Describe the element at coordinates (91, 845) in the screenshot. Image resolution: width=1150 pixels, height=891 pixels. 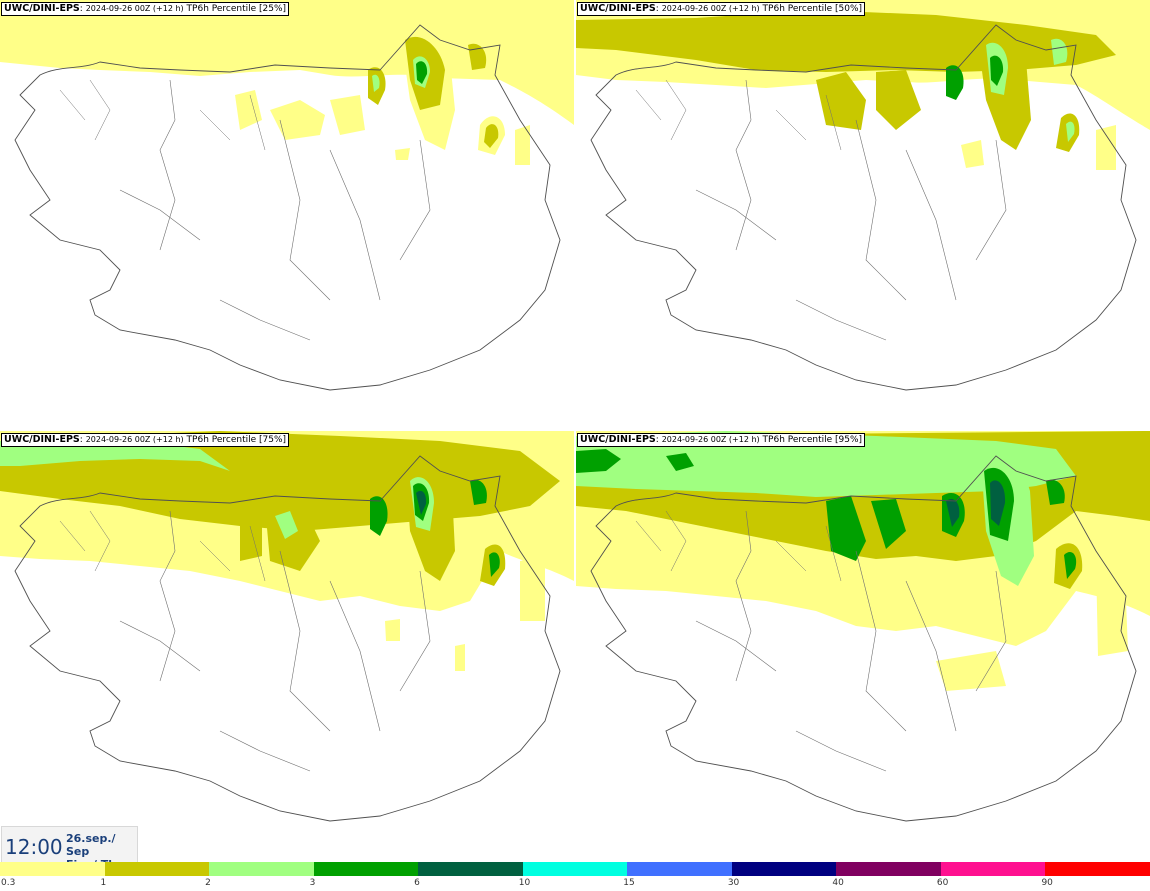
I see `valid-date-line1: 26.sep./ Sep` at that location.